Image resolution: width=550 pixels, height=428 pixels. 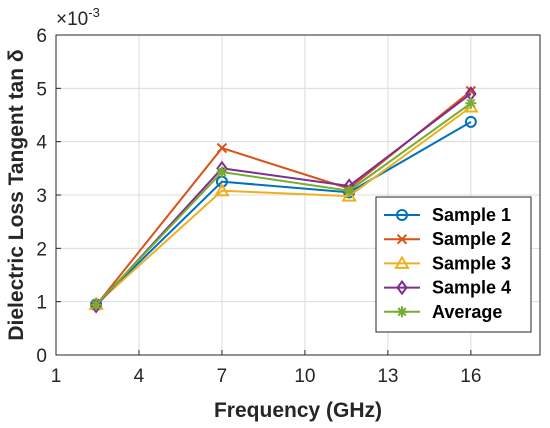 What do you see at coordinates (471, 288) in the screenshot?
I see `legend-label: Sample 4` at bounding box center [471, 288].